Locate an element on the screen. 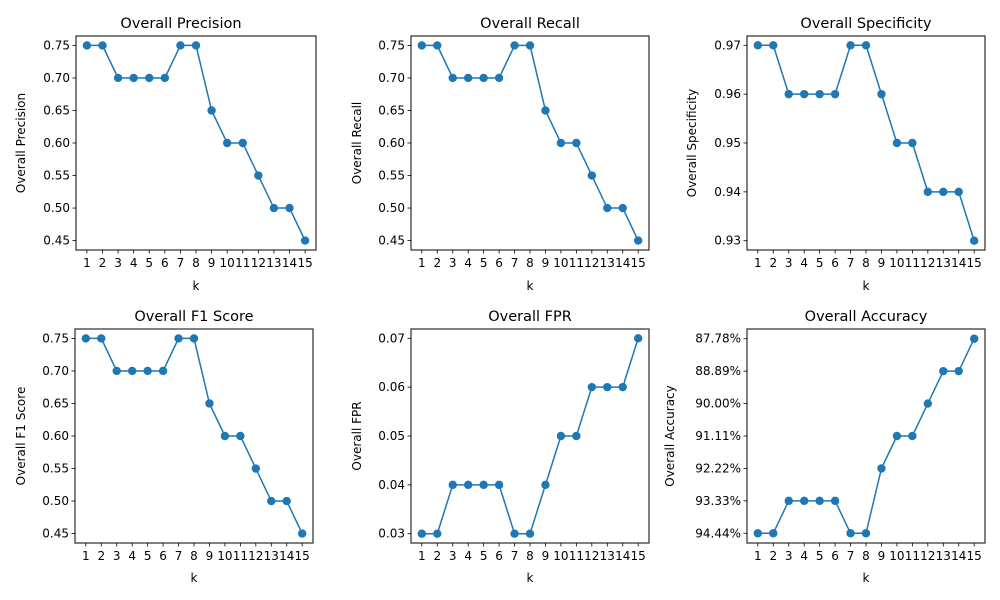 The height and width of the screenshot is (600, 1000). y-tick-label: 0.55 is located at coordinates (56, 176).